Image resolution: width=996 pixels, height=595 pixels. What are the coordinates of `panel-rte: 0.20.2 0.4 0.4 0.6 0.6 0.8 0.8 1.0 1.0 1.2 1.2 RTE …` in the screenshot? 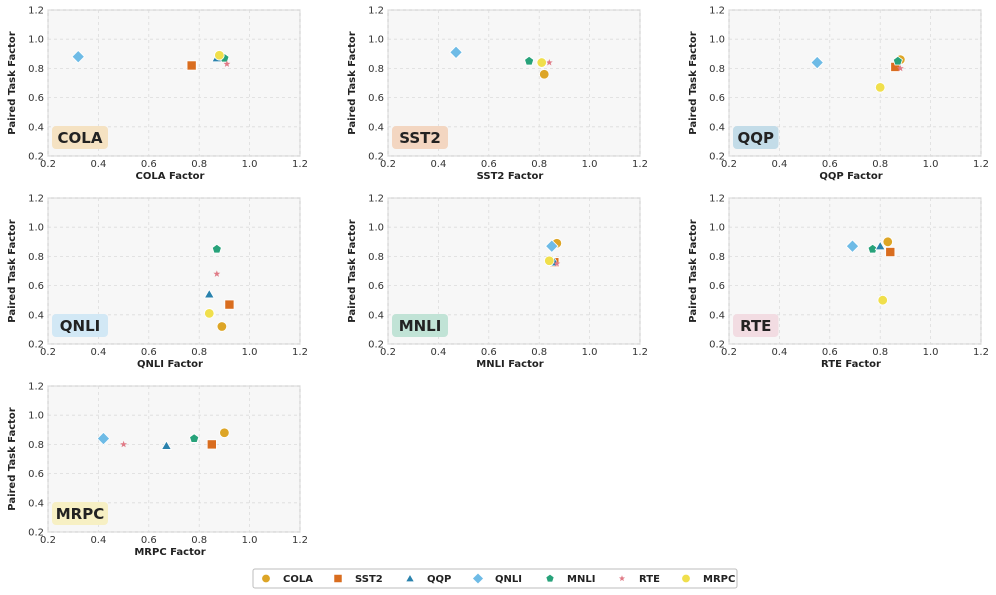 It's located at (838, 282).